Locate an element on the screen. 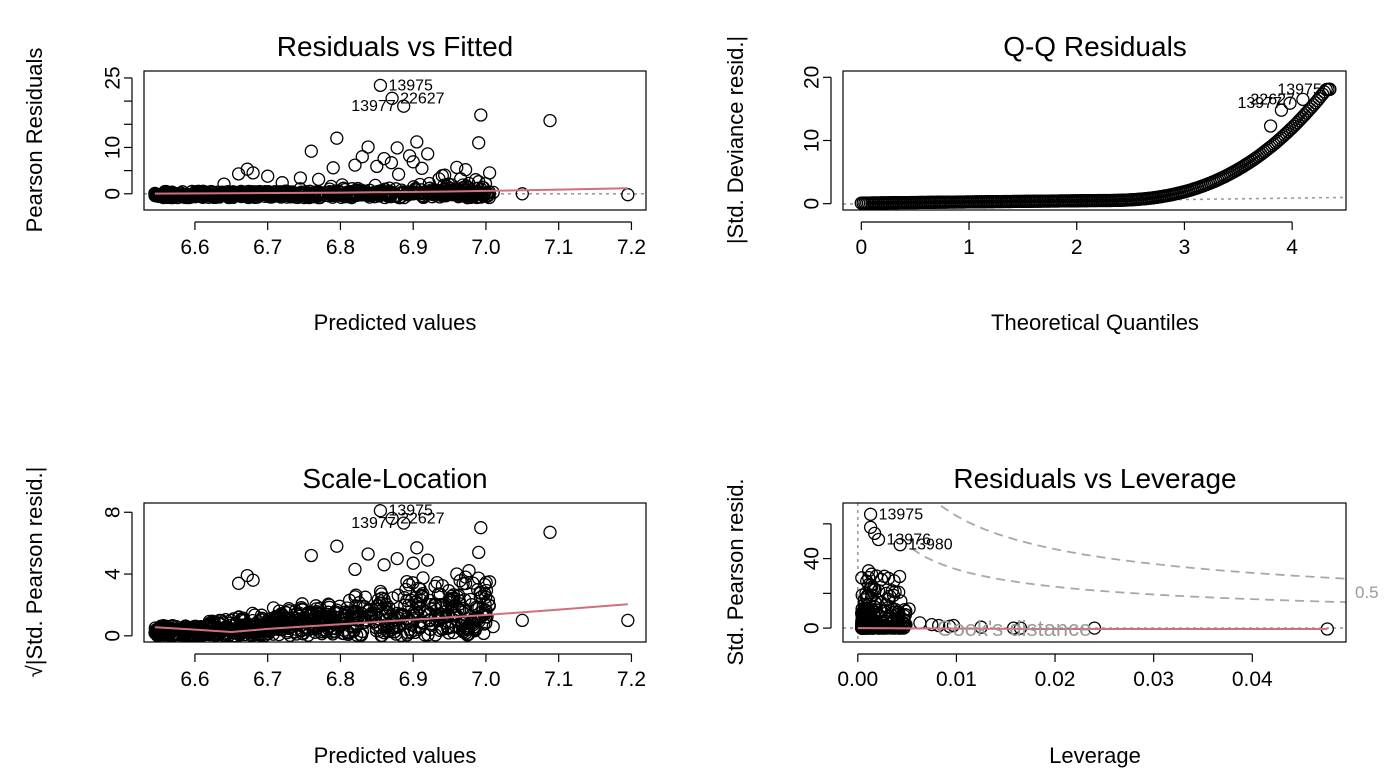  cooks-distance-contour is located at coordinates (1129, 575).